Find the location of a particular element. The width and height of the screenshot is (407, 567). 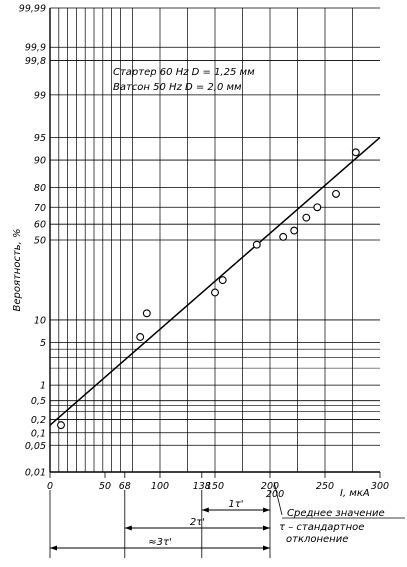

x-tick-label: 138 is located at coordinates (202, 486).